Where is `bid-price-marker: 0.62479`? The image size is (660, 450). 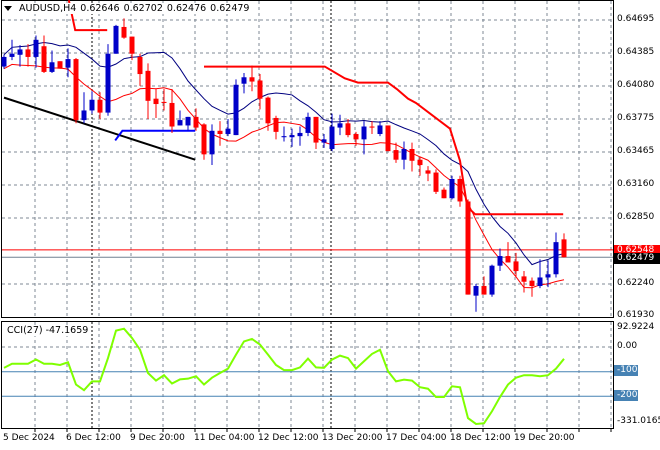 bid-price-marker: 0.62479 is located at coordinates (637, 258).